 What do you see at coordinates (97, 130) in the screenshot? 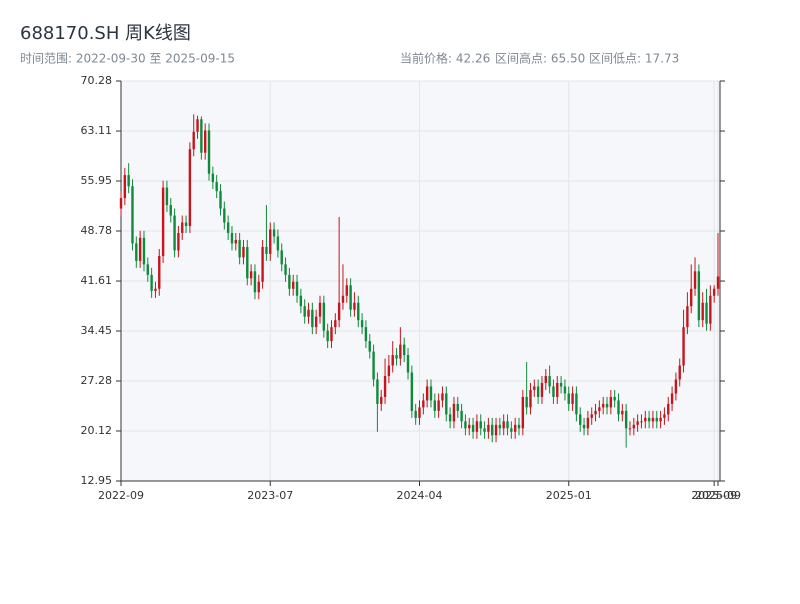
I see `y-tick-label: 63.11` at bounding box center [97, 130].